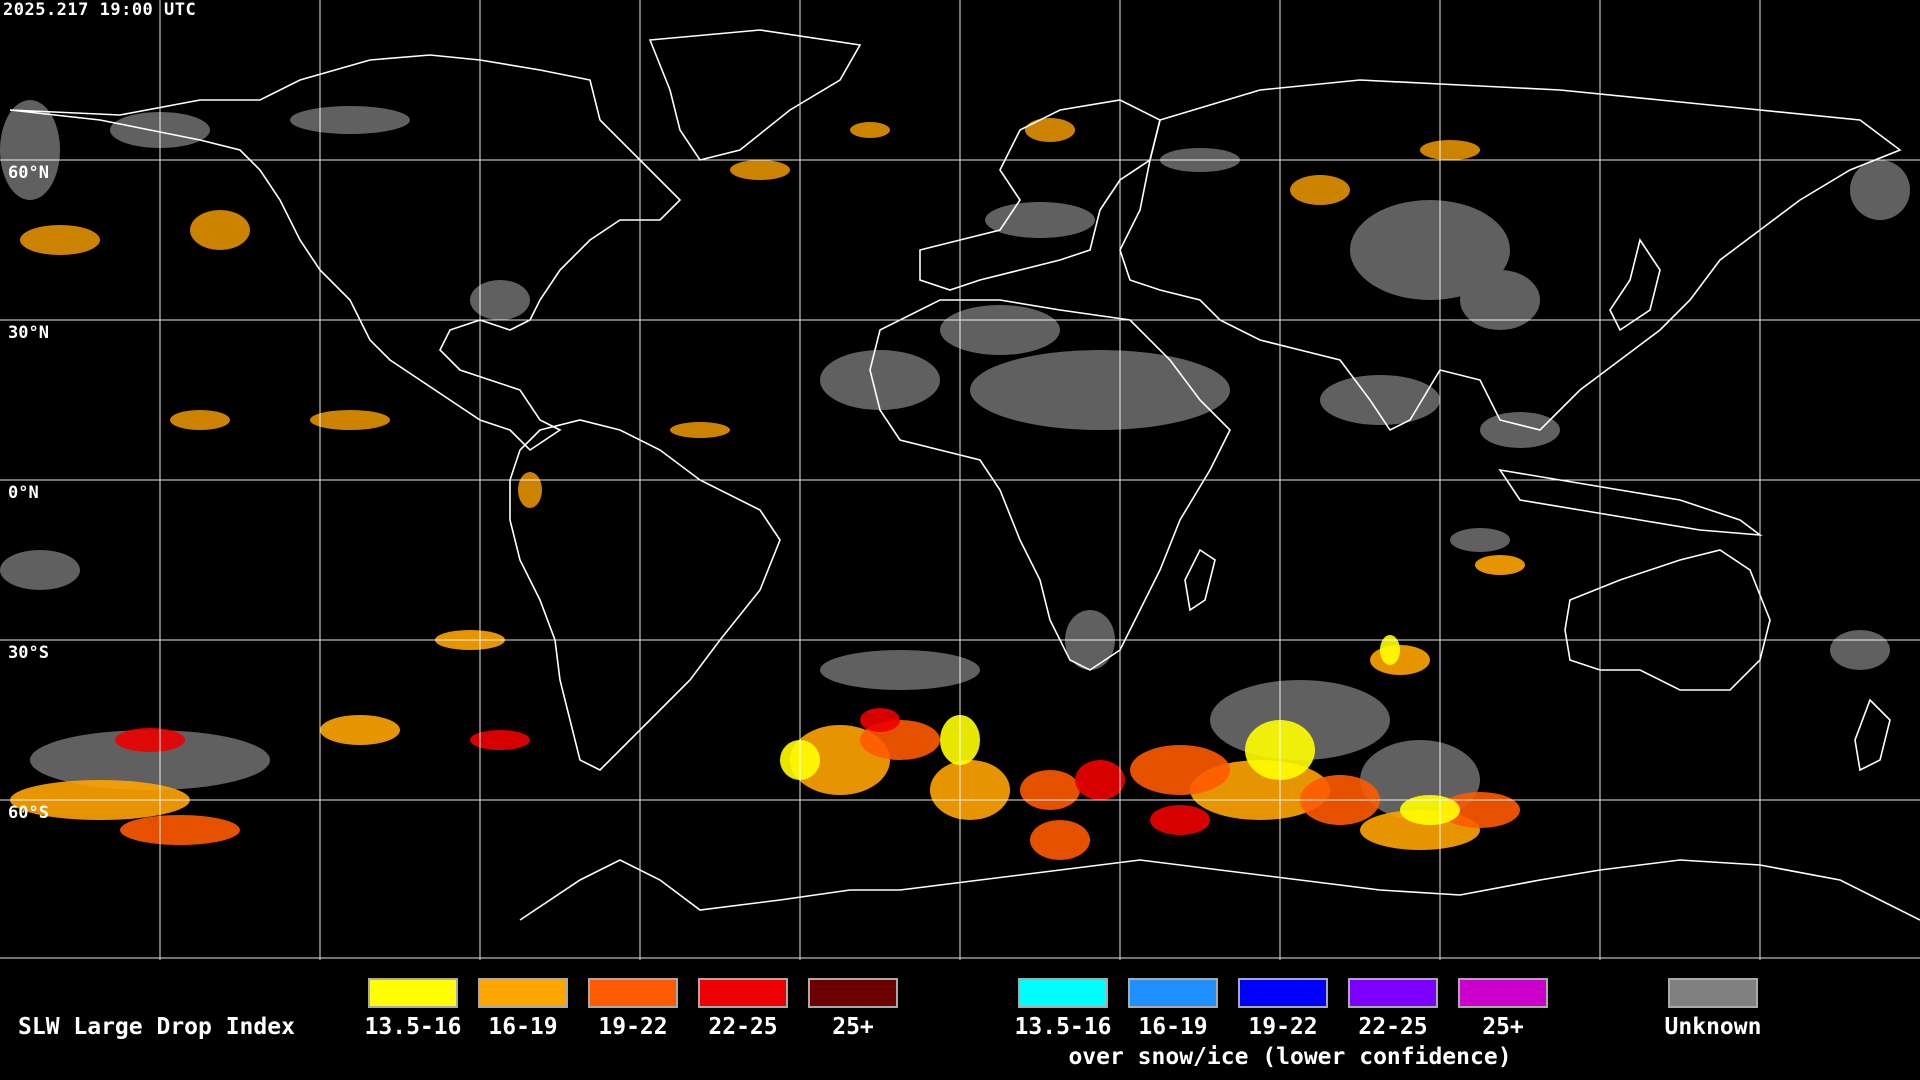  What do you see at coordinates (1200, 580) in the screenshot?
I see `madagascar-coastline` at bounding box center [1200, 580].